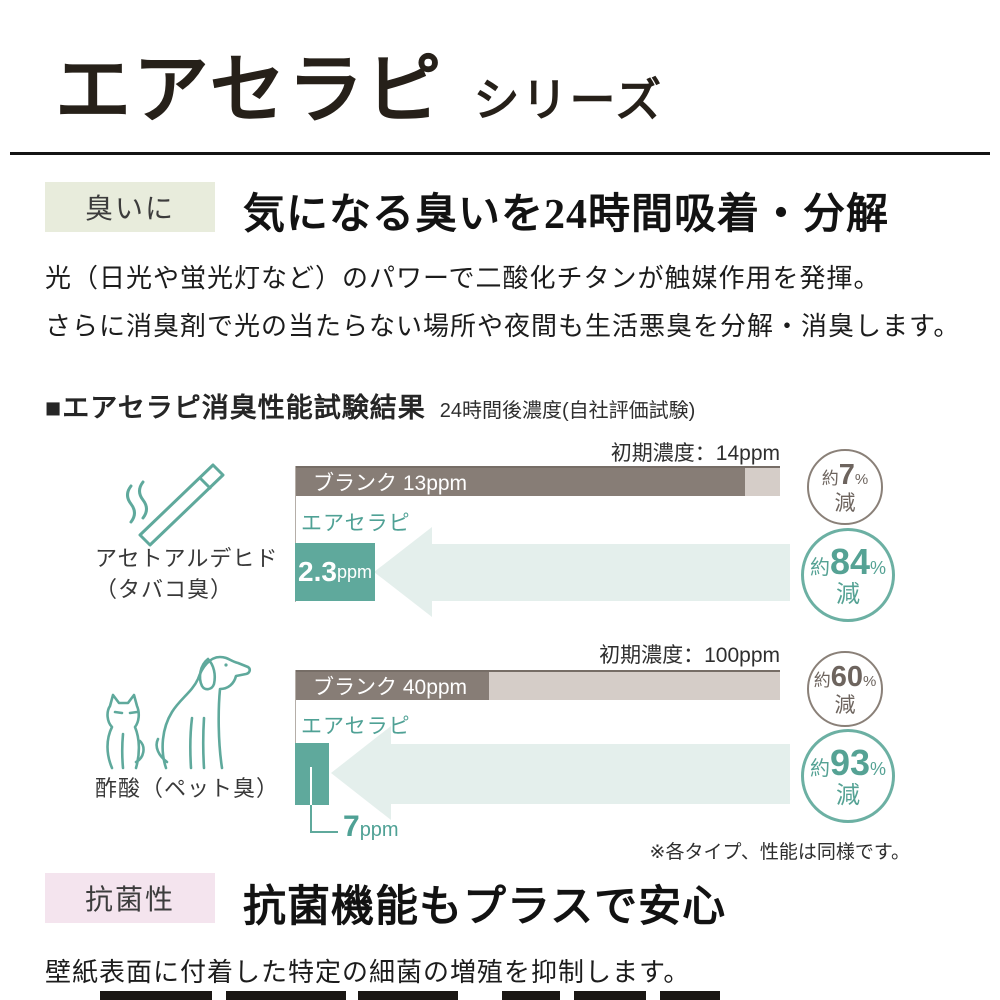 The height and width of the screenshot is (1000, 1000). I want to click on chart1-blank-bar-value: ブランク 13ppm, so click(520, 482).